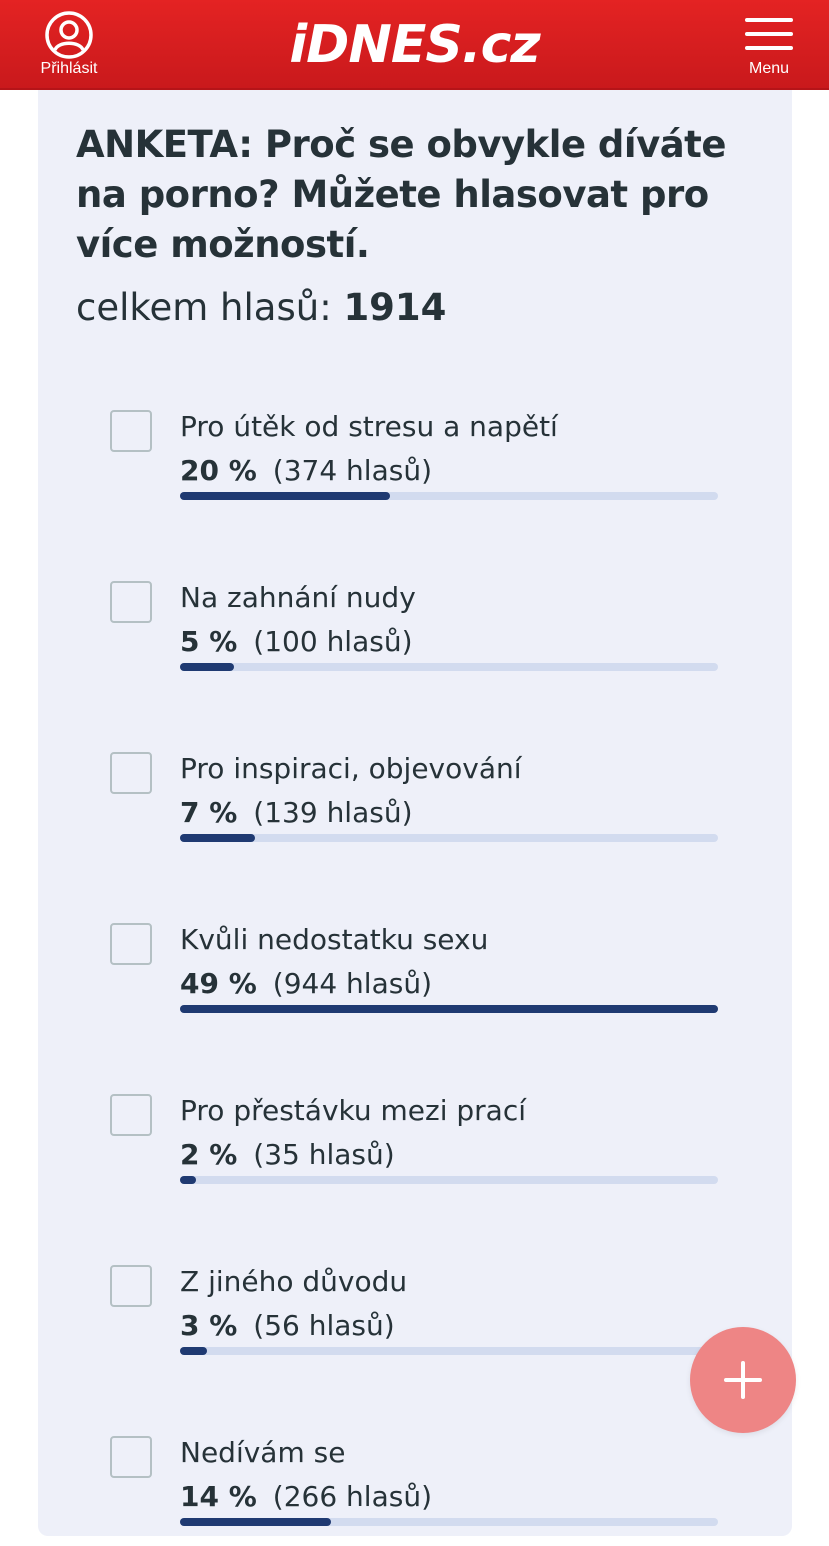  I want to click on login-label: Přihlásit, so click(69, 68).